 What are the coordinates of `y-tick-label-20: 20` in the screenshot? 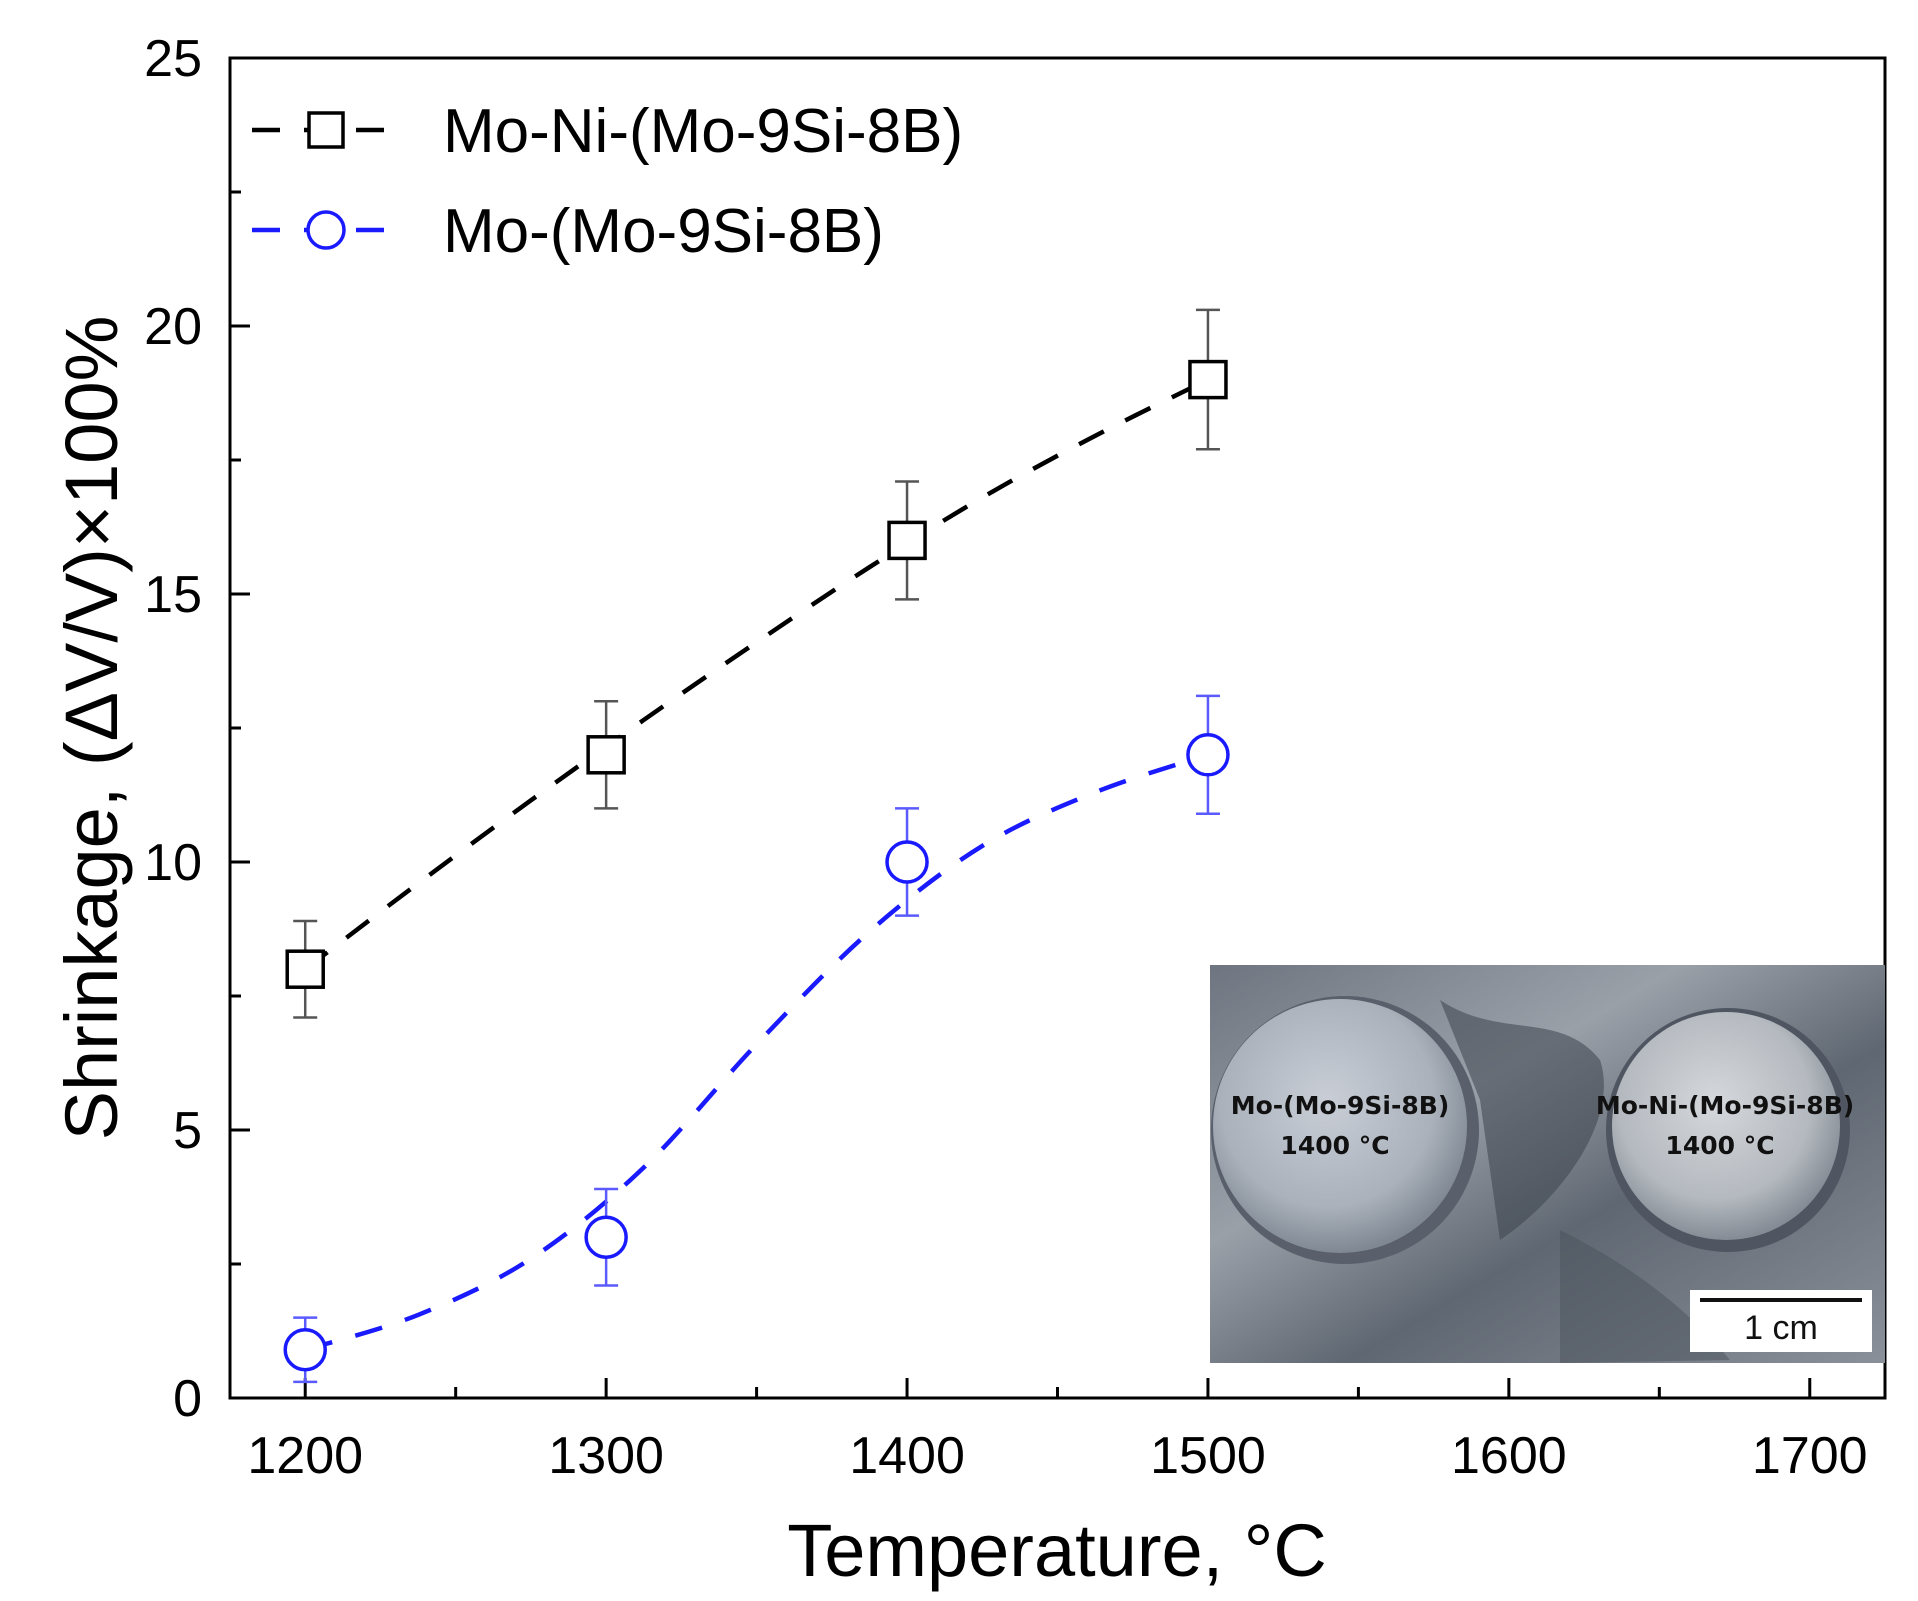 It's located at (173, 327).